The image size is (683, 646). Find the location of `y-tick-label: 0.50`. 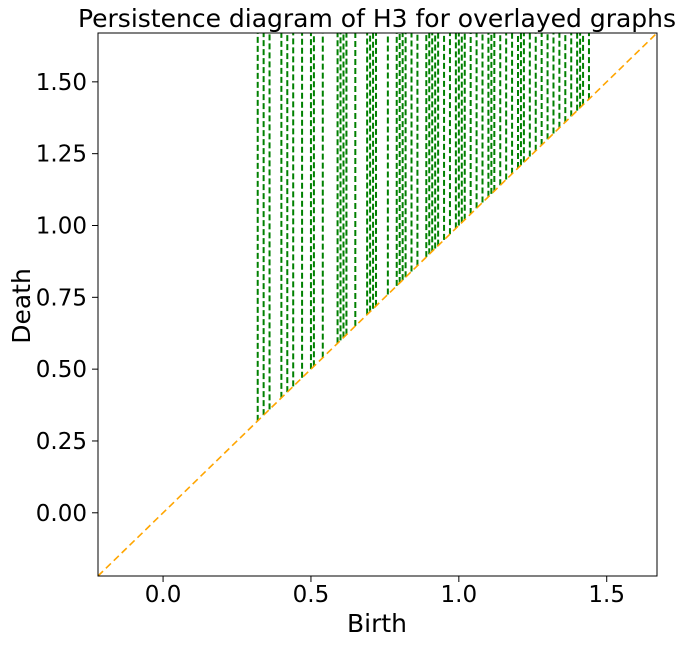

y-tick-label: 0.50 is located at coordinates (61, 370).